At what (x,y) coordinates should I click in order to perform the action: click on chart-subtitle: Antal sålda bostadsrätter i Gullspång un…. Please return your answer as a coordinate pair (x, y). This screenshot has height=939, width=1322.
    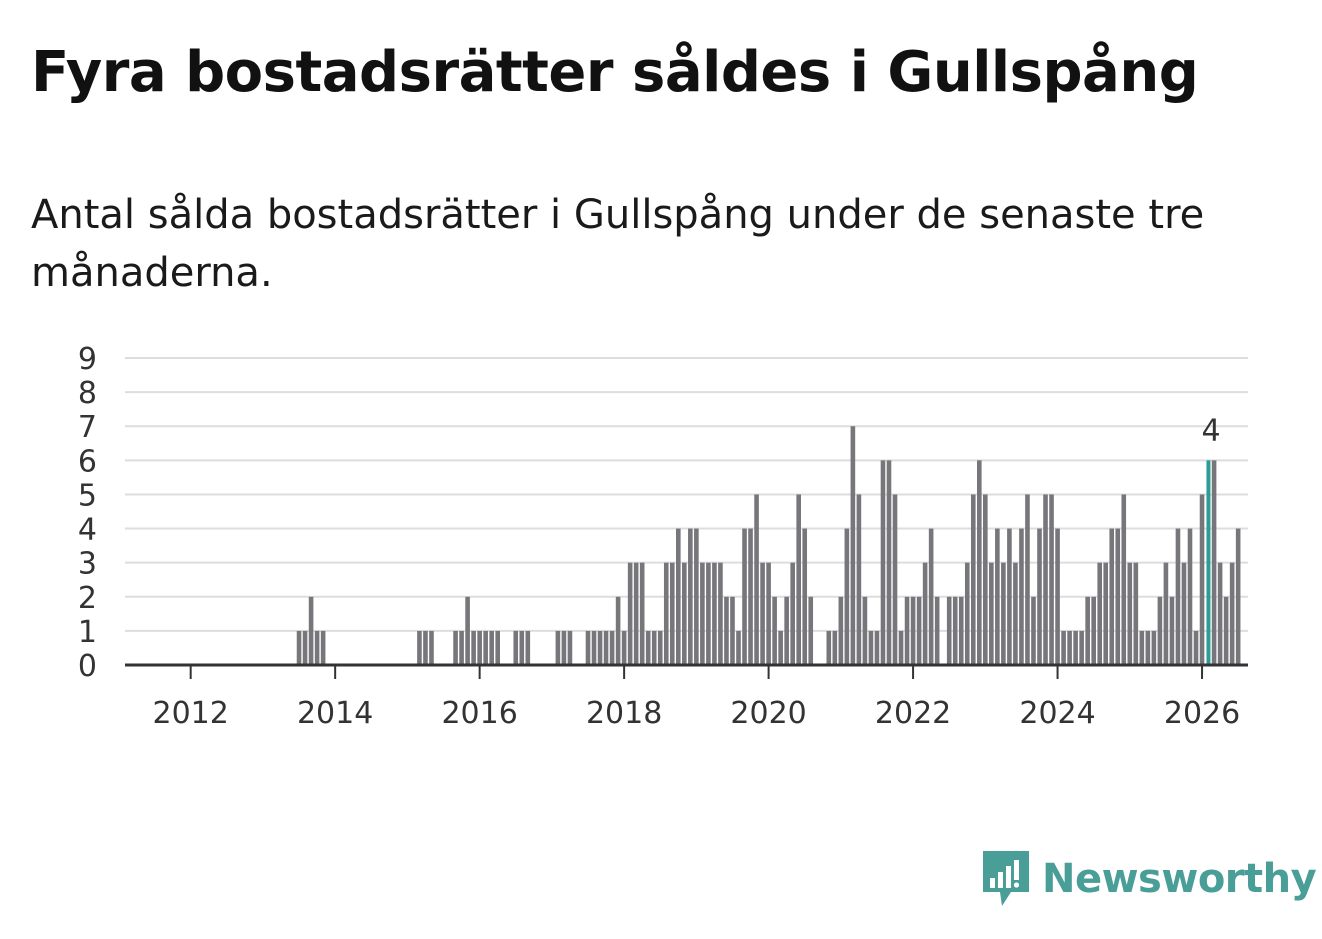
    Looking at the image, I should click on (618, 244).